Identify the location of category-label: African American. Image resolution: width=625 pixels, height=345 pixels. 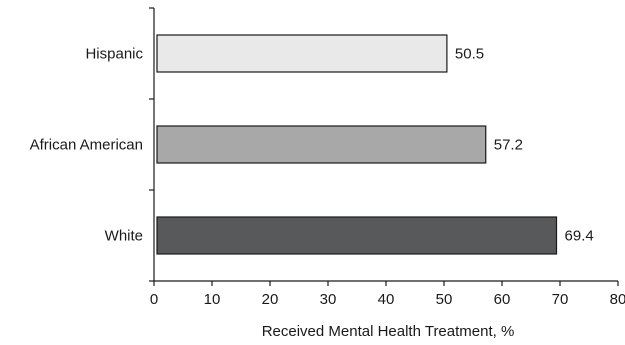
(86, 145).